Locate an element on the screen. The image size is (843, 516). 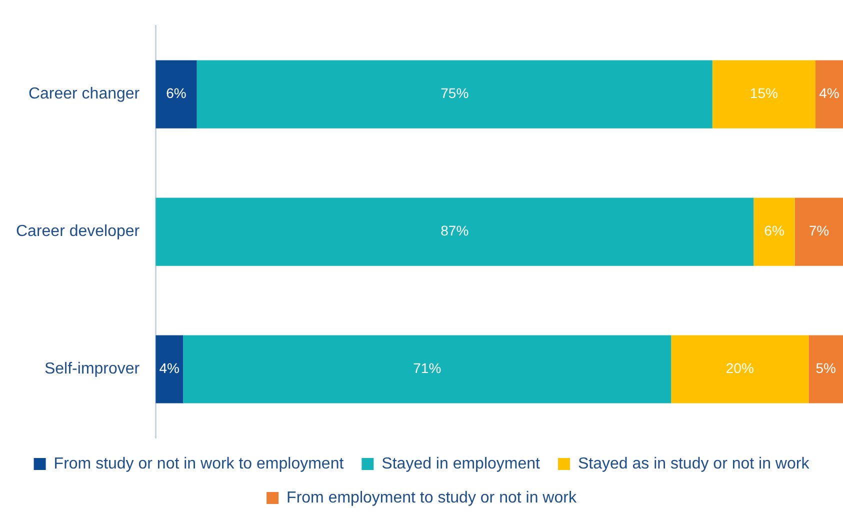
data-label: 5% is located at coordinates (826, 368).